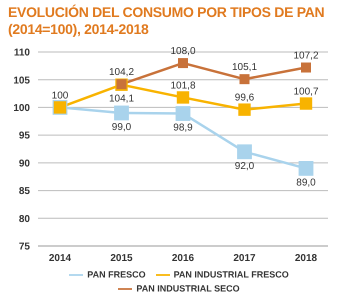 The height and width of the screenshot is (301, 350). I want to click on x-tick-label: 2017, so click(244, 258).